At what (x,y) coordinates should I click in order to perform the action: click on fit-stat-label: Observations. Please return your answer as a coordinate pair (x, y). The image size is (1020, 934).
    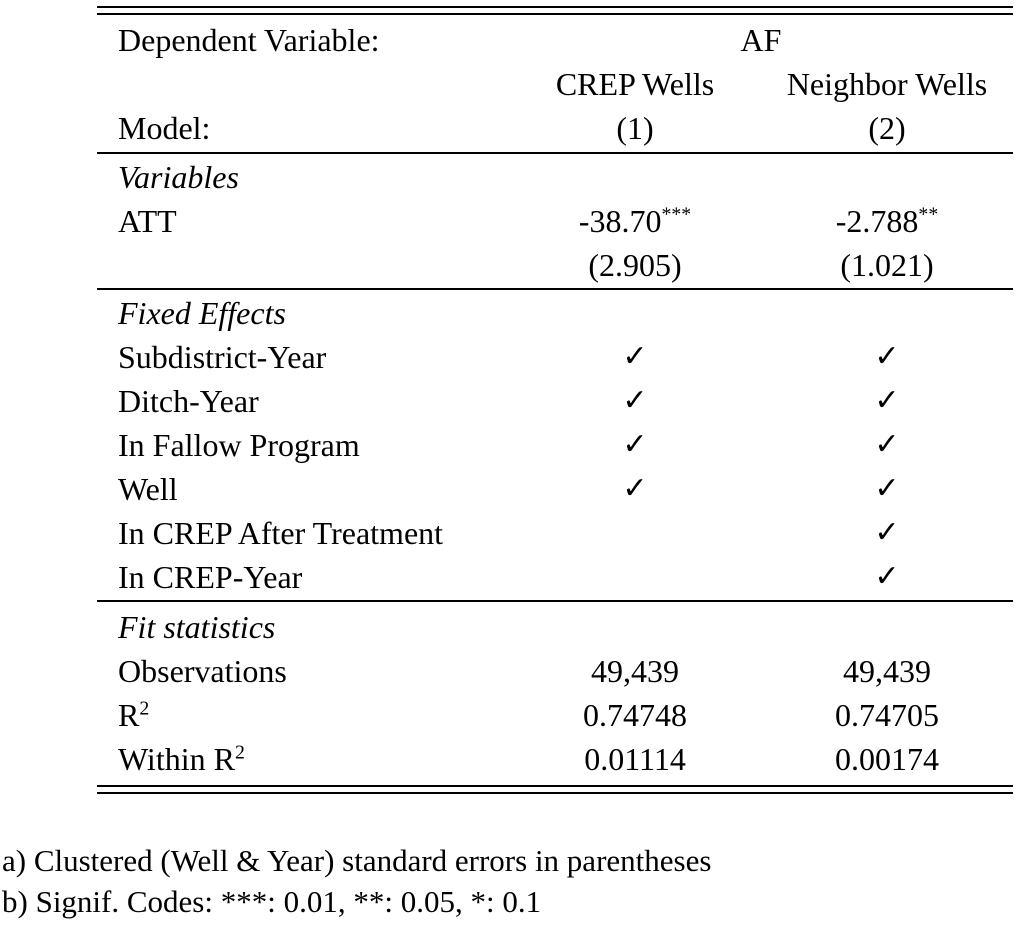
    Looking at the image, I should click on (202, 671).